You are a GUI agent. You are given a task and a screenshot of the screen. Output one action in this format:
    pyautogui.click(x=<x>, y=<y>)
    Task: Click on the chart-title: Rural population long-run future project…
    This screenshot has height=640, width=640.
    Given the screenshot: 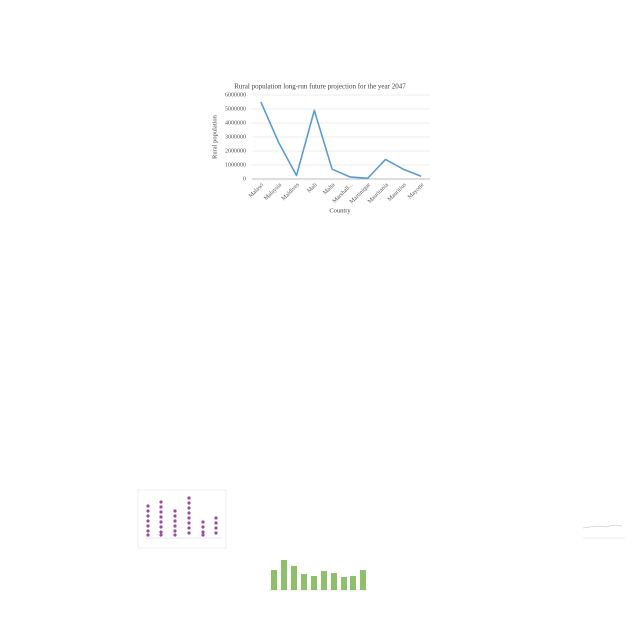 What is the action you would take?
    pyautogui.click(x=320, y=87)
    